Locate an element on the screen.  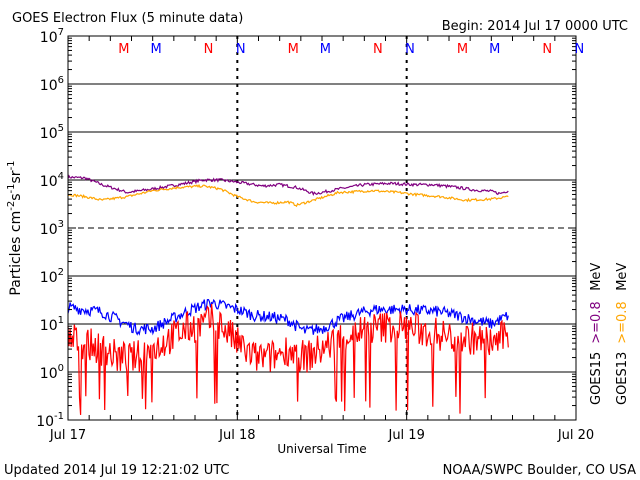
right-legend-label: GOES15 is located at coordinates (596, 378).